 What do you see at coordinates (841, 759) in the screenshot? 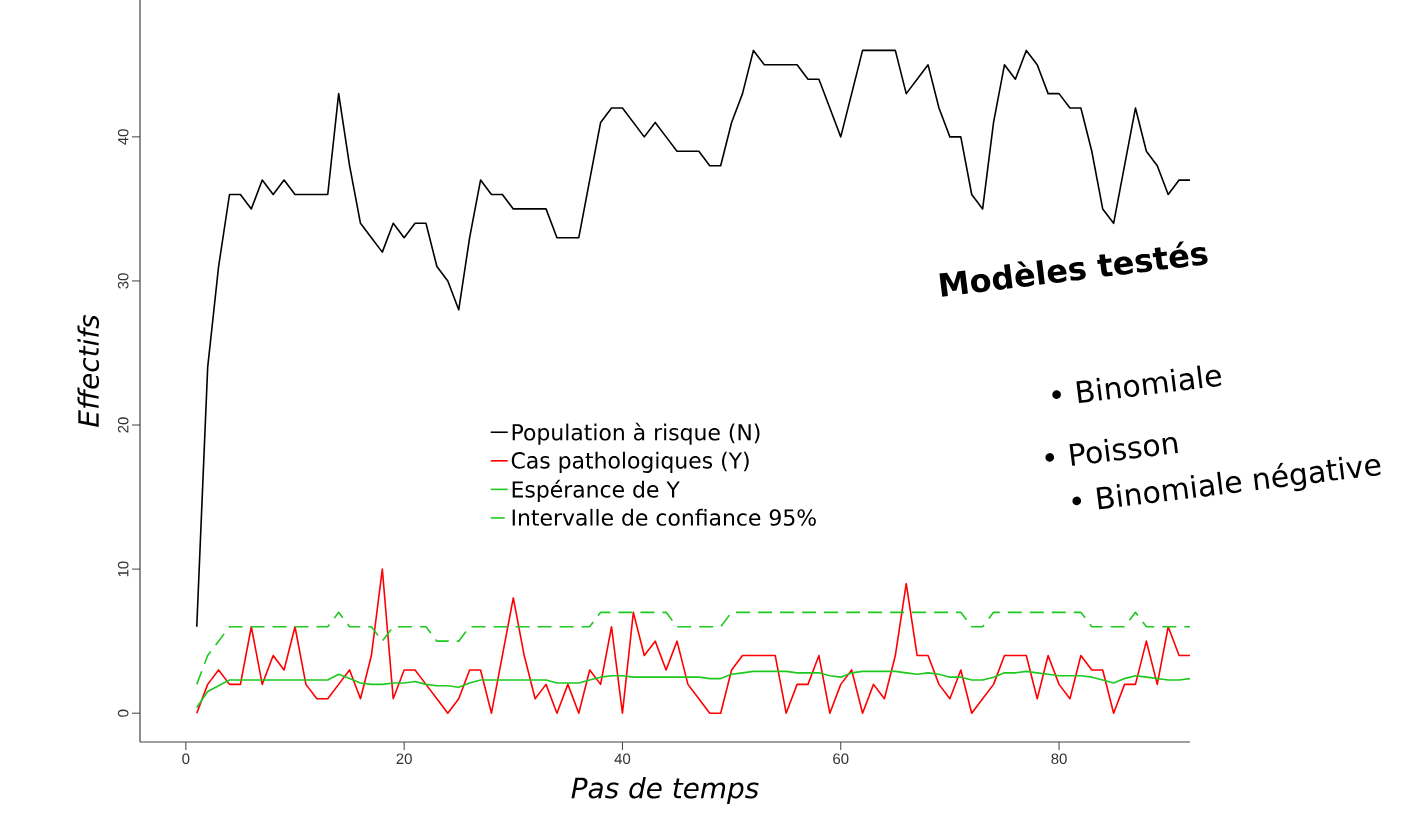
I see `x-tick-label: 60` at bounding box center [841, 759].